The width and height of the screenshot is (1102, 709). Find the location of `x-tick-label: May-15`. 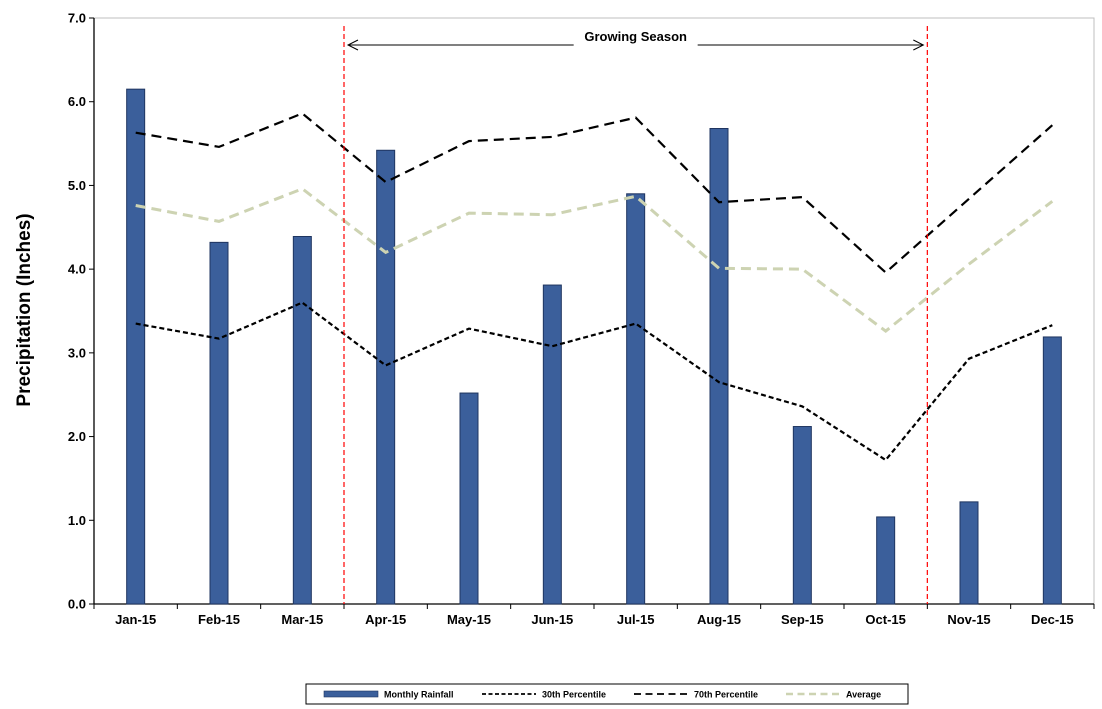

x-tick-label: May-15 is located at coordinates (469, 619).